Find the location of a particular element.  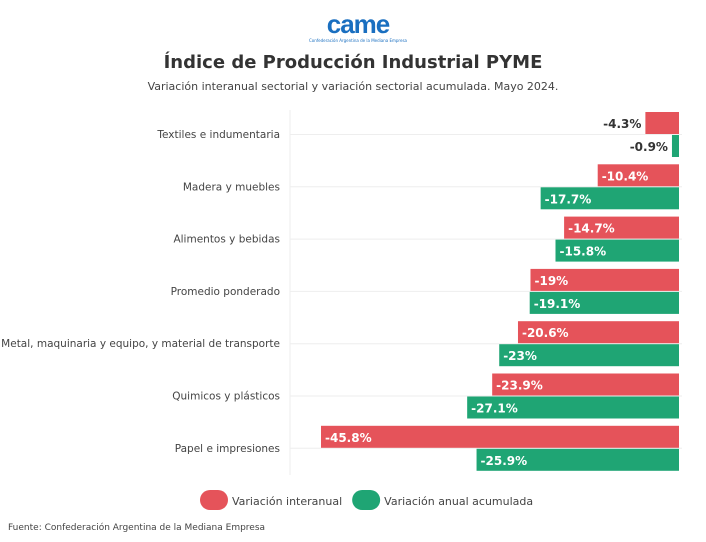

legend-label: Variación interanual is located at coordinates (287, 501).